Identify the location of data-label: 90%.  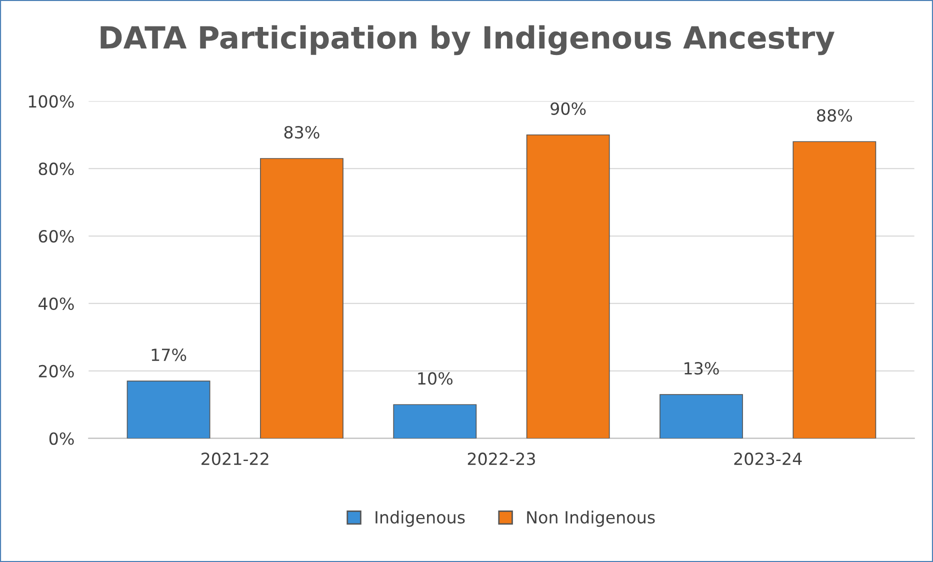
(568, 108).